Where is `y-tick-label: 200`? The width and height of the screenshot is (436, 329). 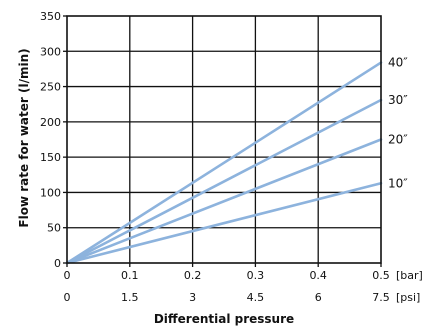 y-tick-label: 200 is located at coordinates (50, 122).